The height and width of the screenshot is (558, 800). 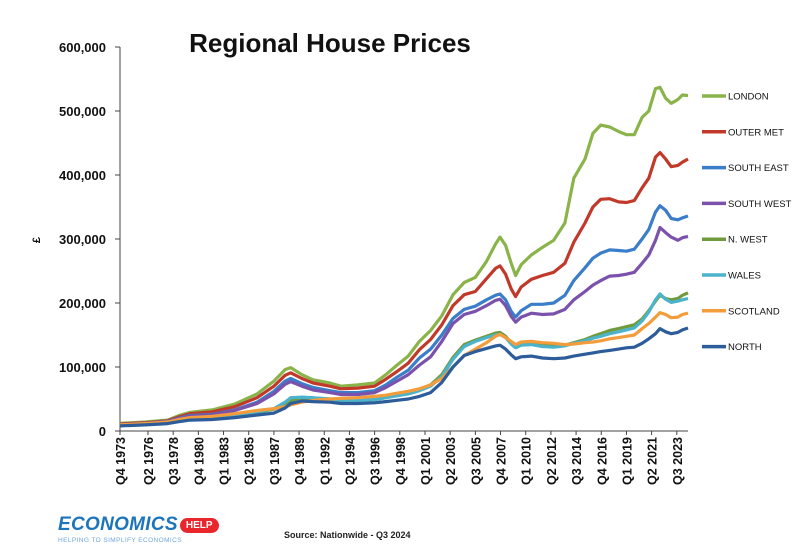 What do you see at coordinates (347, 535) in the screenshot?
I see `source-note: Source: Nationwide - Q3 2024` at bounding box center [347, 535].